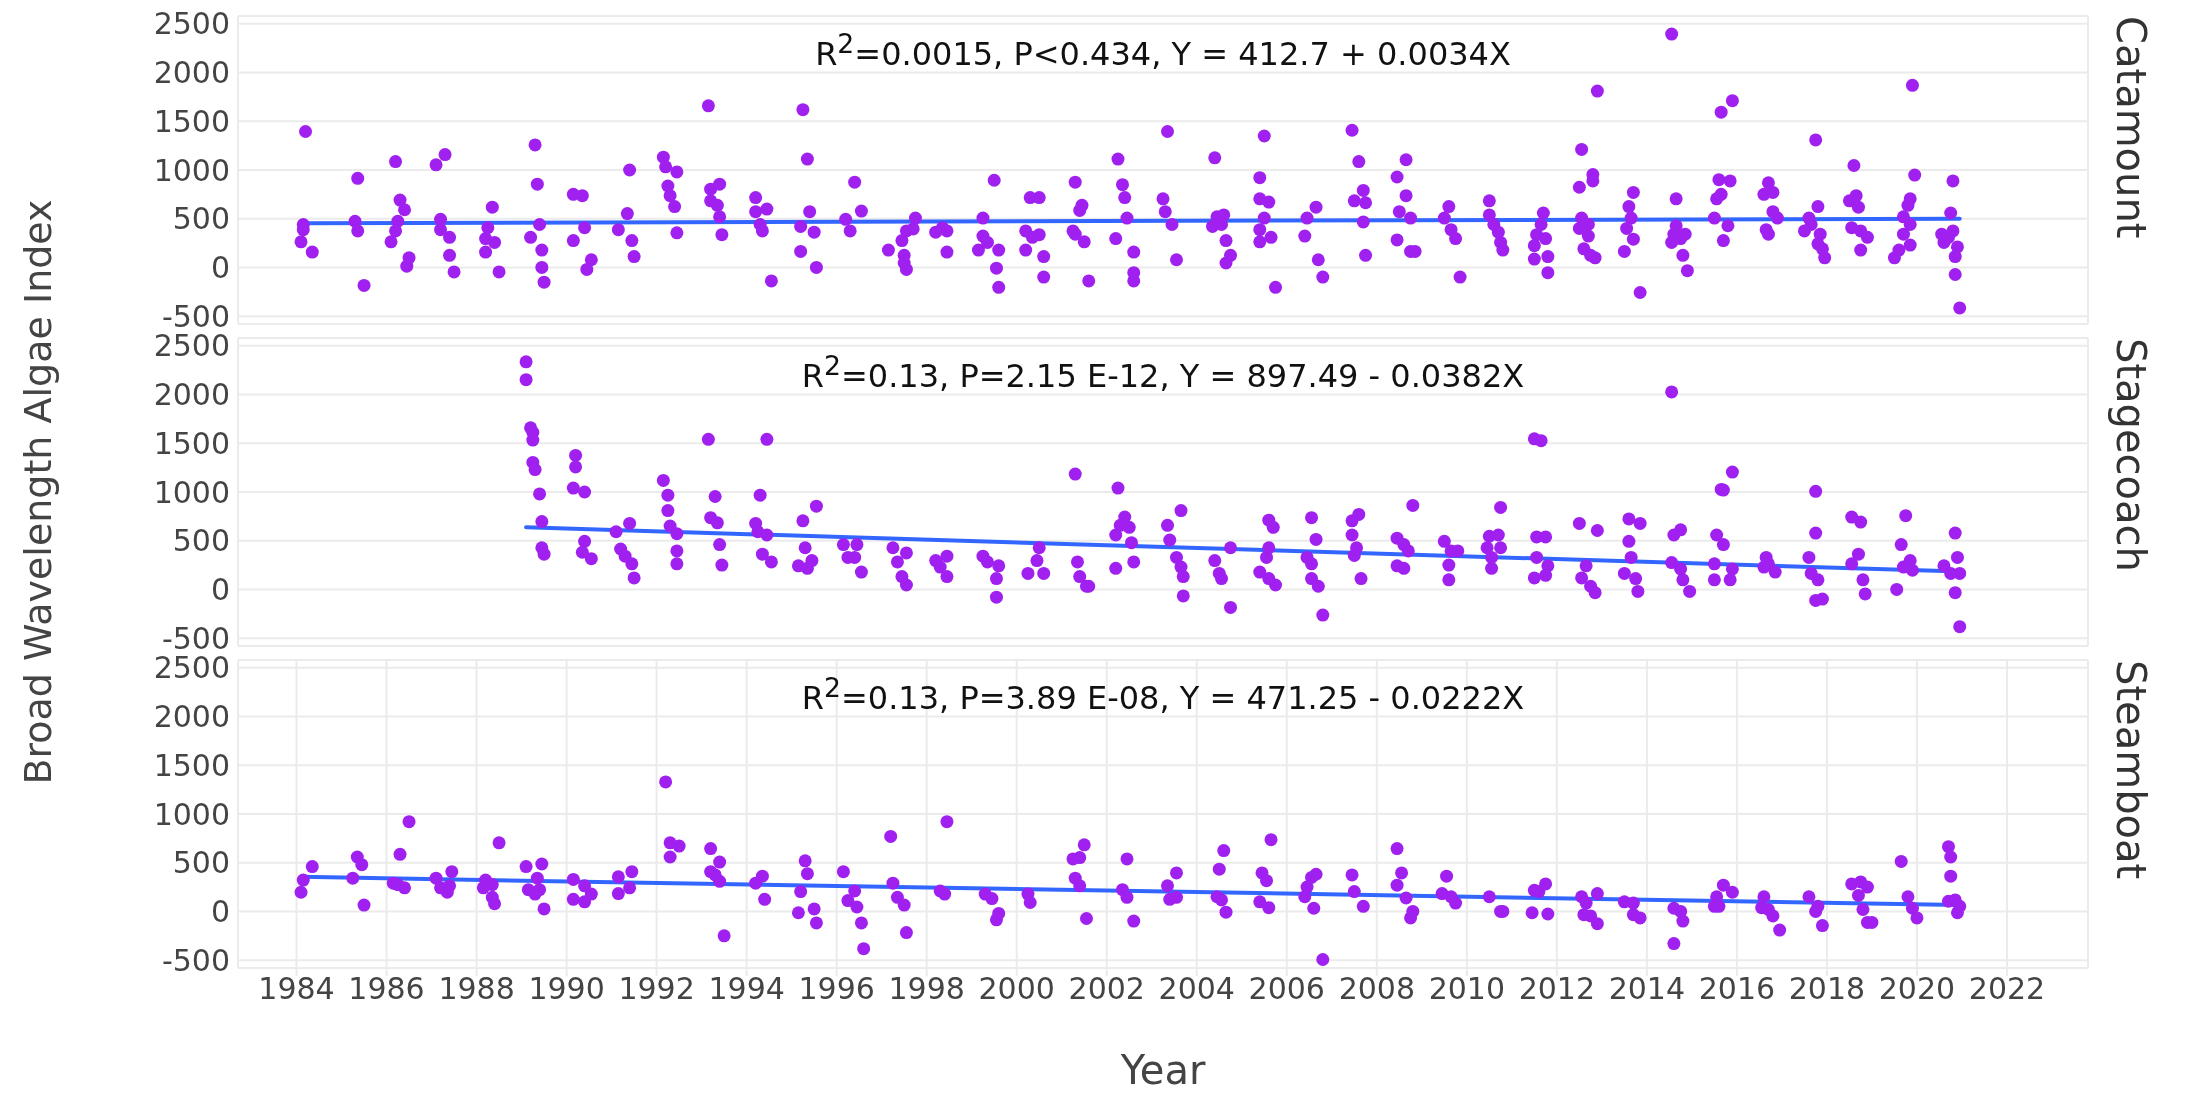 Image resolution: width=2193 pixels, height=1115 pixels. I want to click on x-tick-label: 2016, so click(1737, 989).